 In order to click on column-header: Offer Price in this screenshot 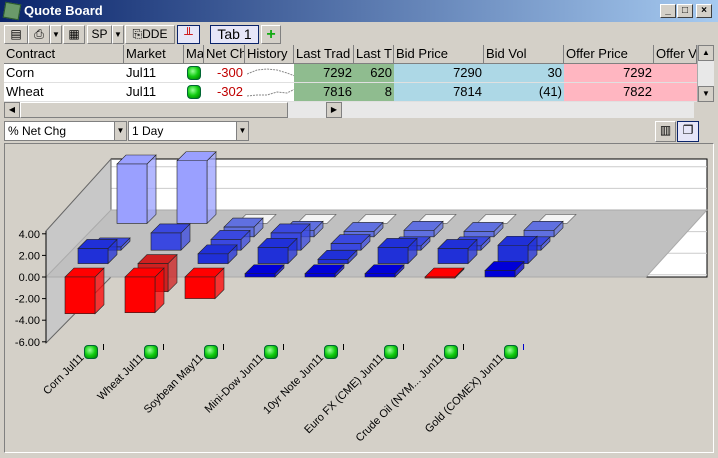, I will do `click(609, 54)`.